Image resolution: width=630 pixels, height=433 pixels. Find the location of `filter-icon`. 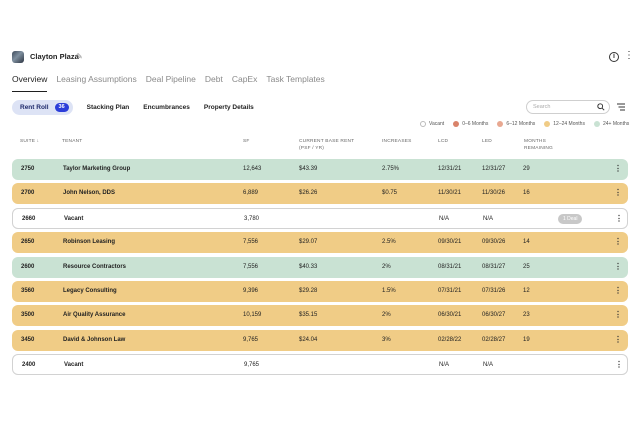

filter-icon is located at coordinates (621, 107).